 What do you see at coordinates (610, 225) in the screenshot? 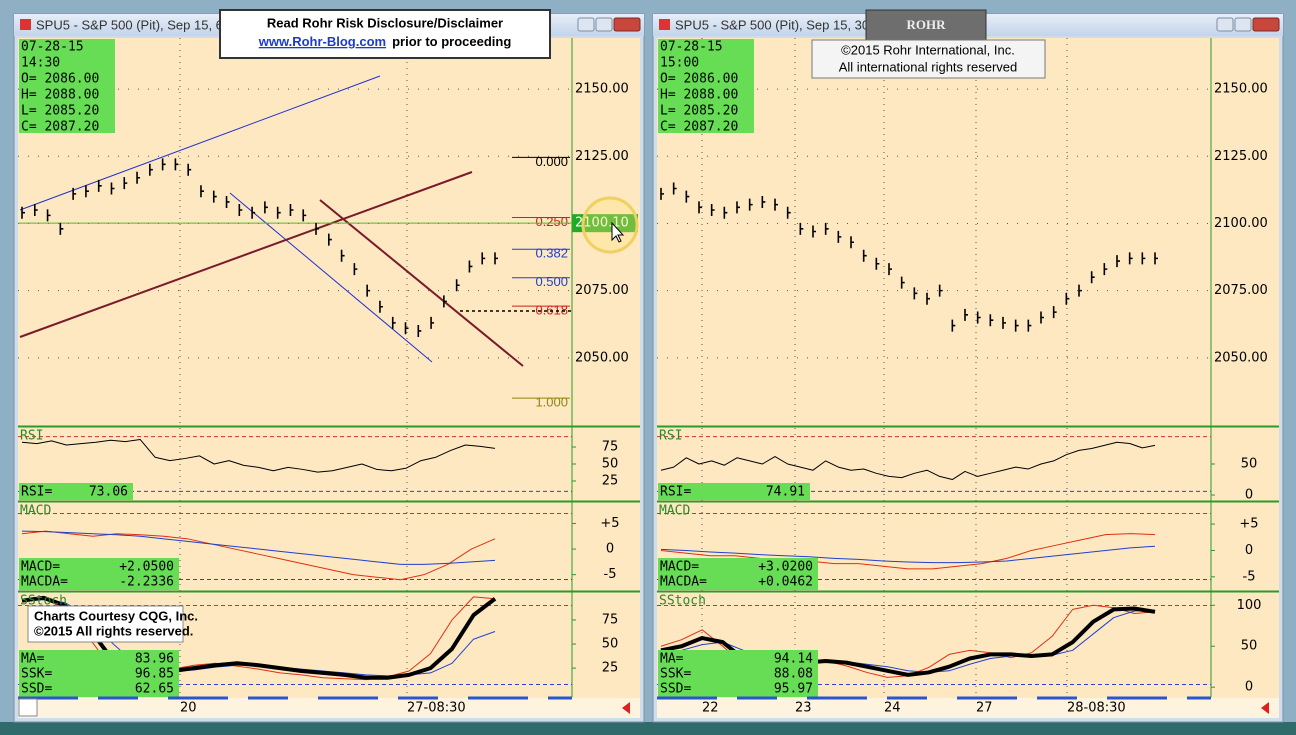
I see `cursor-highlight` at bounding box center [610, 225].